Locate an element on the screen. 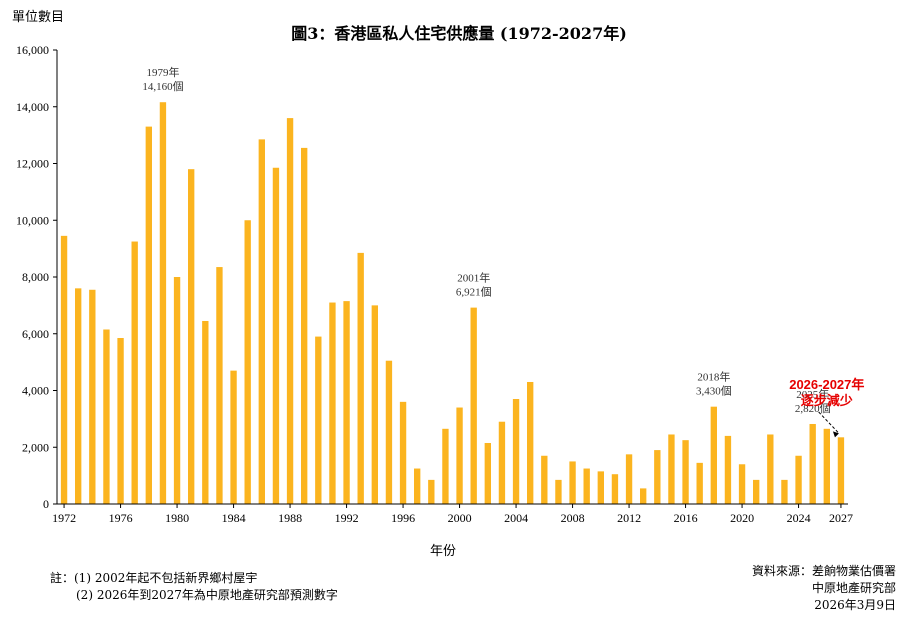 This screenshot has width=918, height=632. y-tick-label: 2,000 is located at coordinates (35, 447).